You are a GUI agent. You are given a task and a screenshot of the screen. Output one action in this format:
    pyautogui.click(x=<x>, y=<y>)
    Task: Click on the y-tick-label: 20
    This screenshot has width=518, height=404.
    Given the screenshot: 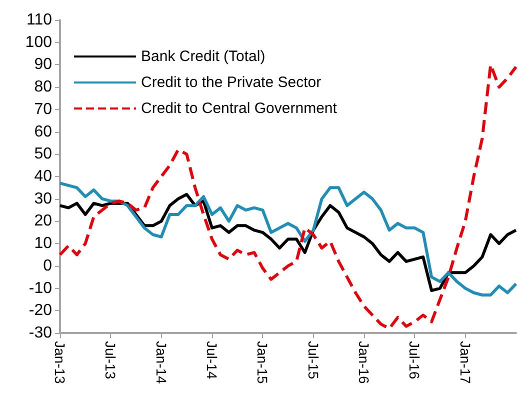 What is the action you would take?
    pyautogui.click(x=43, y=221)
    